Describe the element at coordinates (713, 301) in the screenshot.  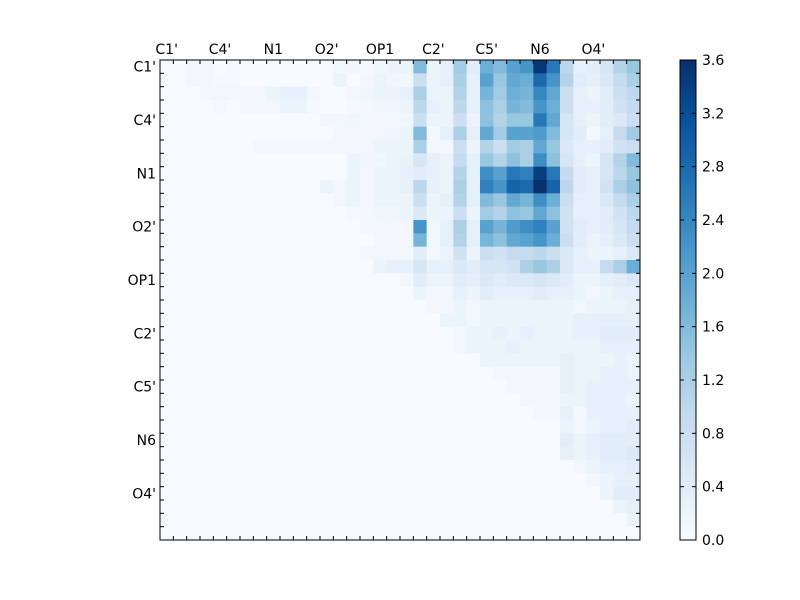
I see `colorbar-tick-labels: 0.0 0.4 0.8 1.2 1.6 2.0 2.4 2.8 3.2 3.6` at that location.